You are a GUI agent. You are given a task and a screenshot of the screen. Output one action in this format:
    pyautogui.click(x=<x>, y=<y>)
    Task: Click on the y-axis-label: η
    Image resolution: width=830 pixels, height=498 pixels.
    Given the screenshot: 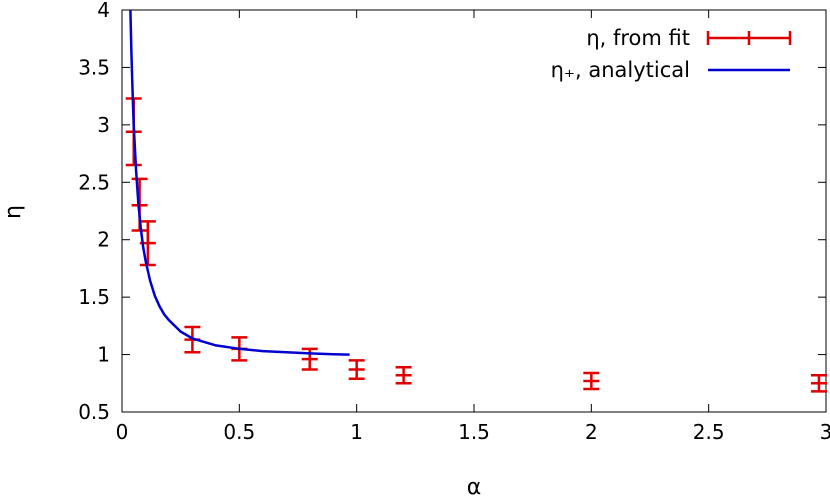 What is the action you would take?
    pyautogui.click(x=13, y=212)
    